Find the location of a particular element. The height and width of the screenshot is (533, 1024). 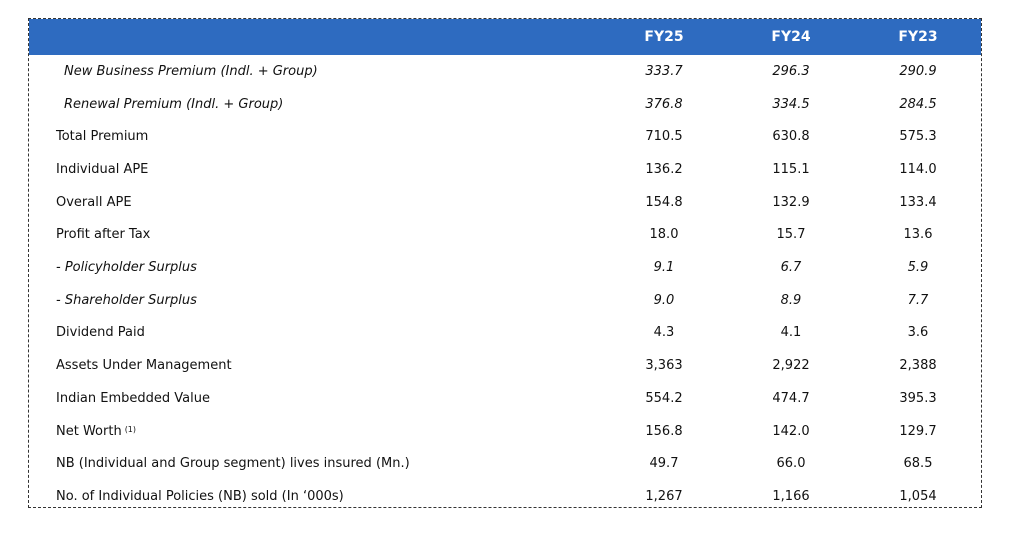

row-label-text: Dividend Paid is located at coordinates (100, 333).